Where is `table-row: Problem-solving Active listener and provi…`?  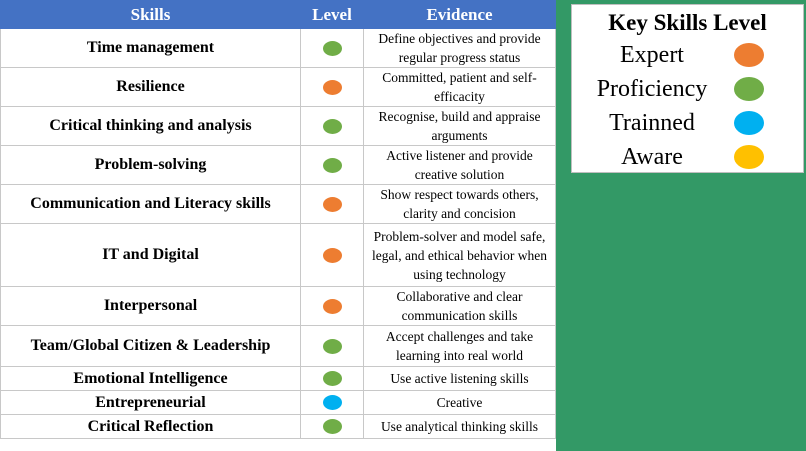 table-row: Problem-solving Active listener and provi… is located at coordinates (278, 165).